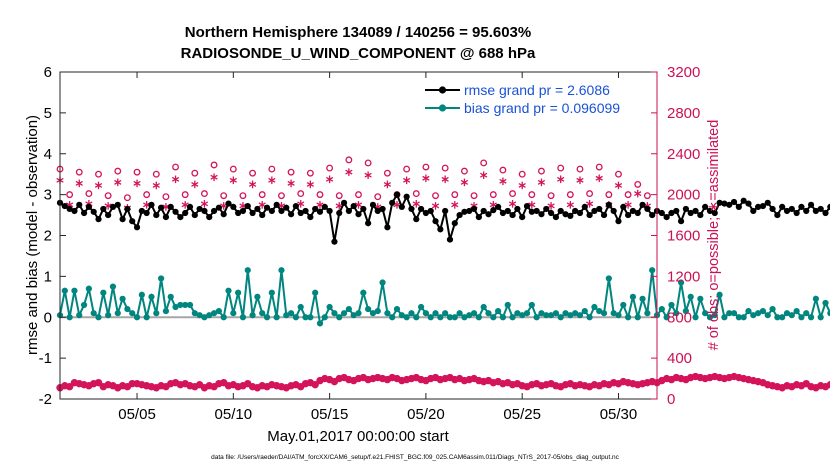 This screenshot has width=830, height=470. What do you see at coordinates (48, 195) in the screenshot?
I see `y-tick-label: 3` at bounding box center [48, 195].